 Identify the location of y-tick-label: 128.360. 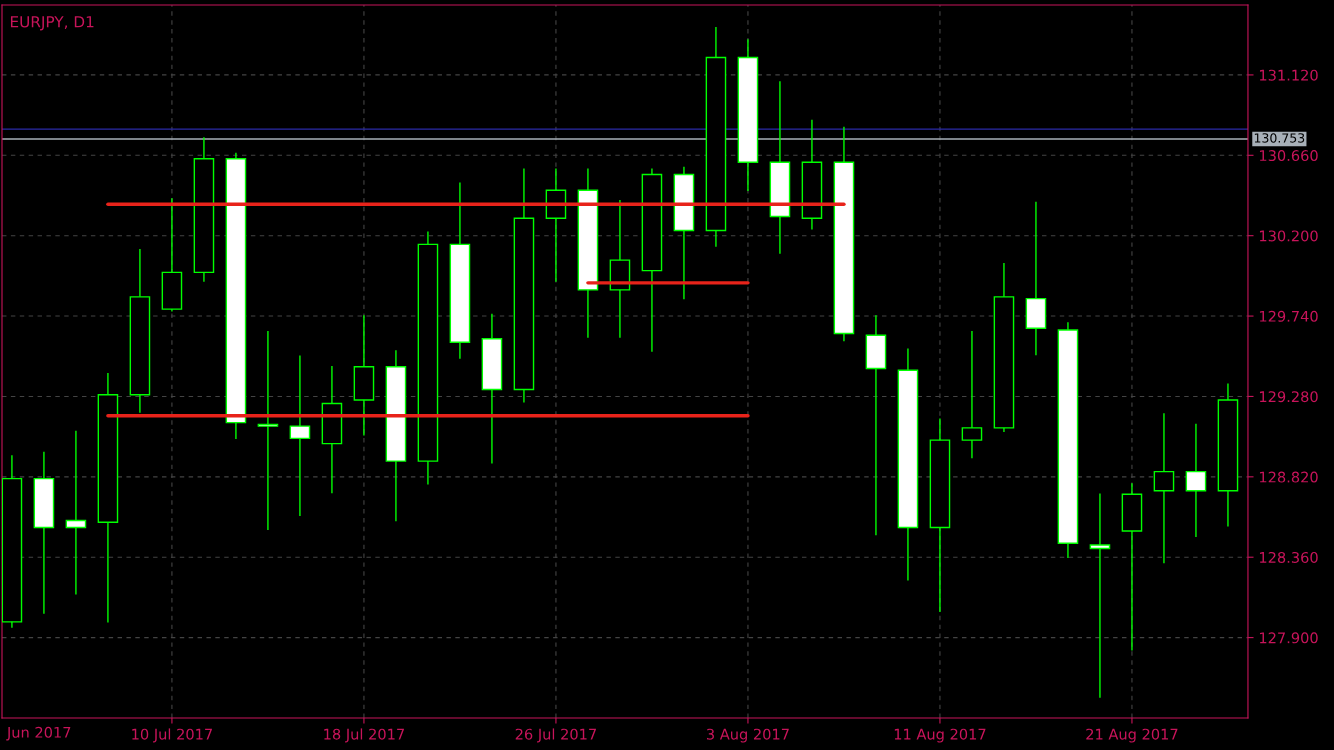
(1288, 557).